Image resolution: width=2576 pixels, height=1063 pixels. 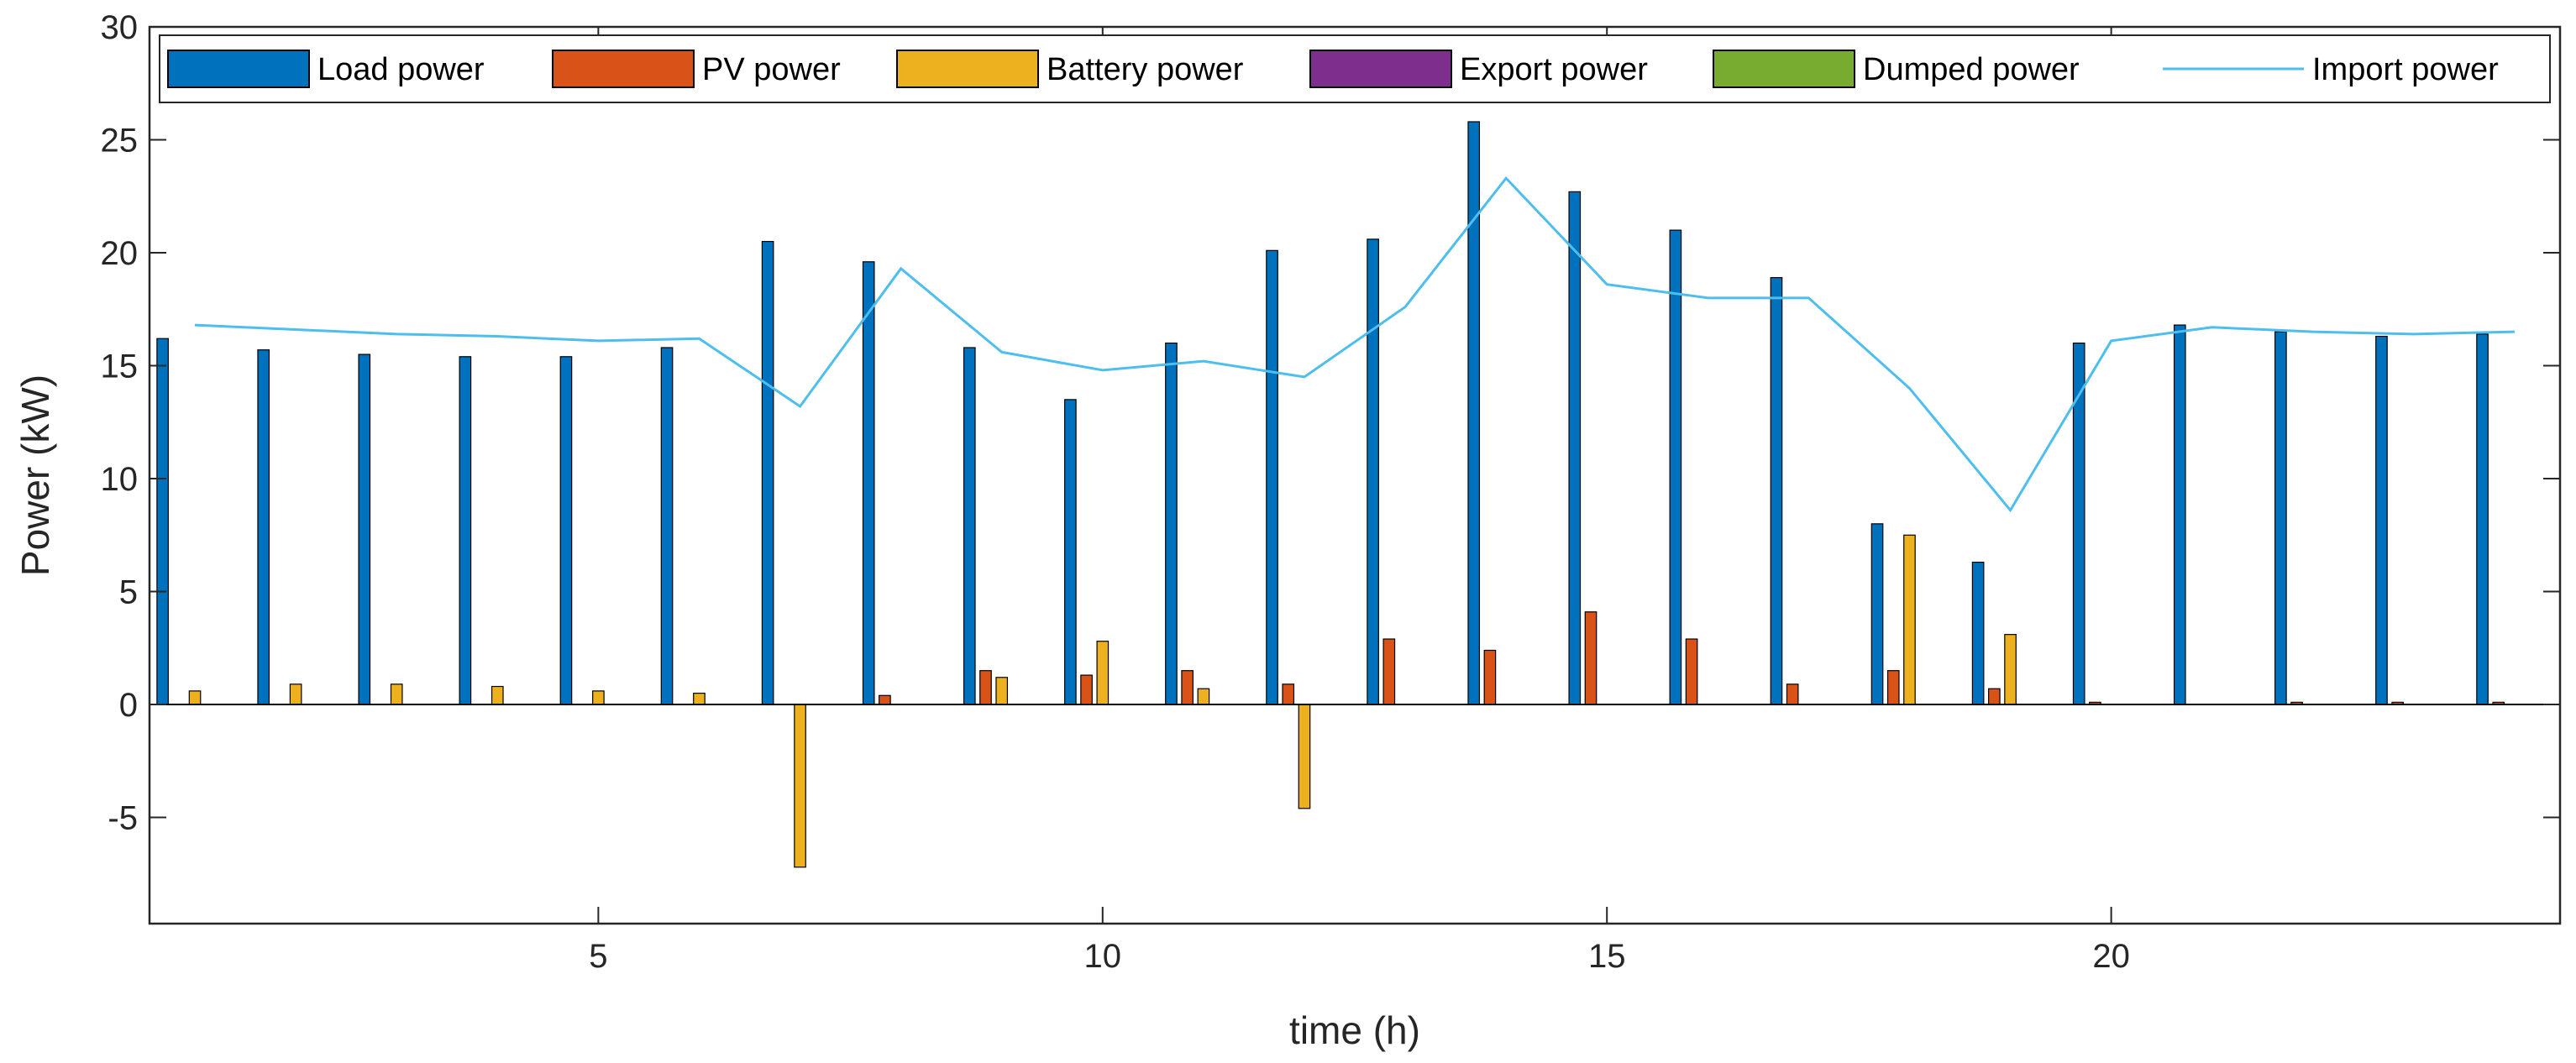 I want to click on load-power-legend-label: Load power, so click(x=401, y=69).